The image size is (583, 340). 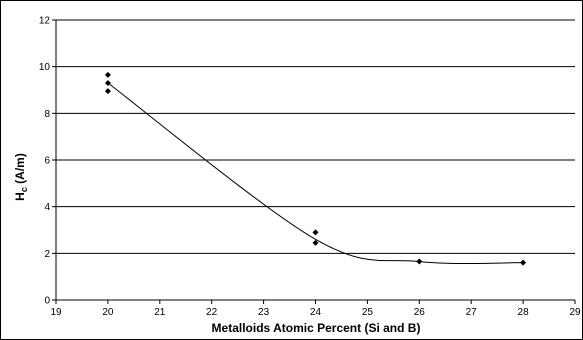 What do you see at coordinates (316, 312) in the screenshot?
I see `x-tick-label: 24` at bounding box center [316, 312].